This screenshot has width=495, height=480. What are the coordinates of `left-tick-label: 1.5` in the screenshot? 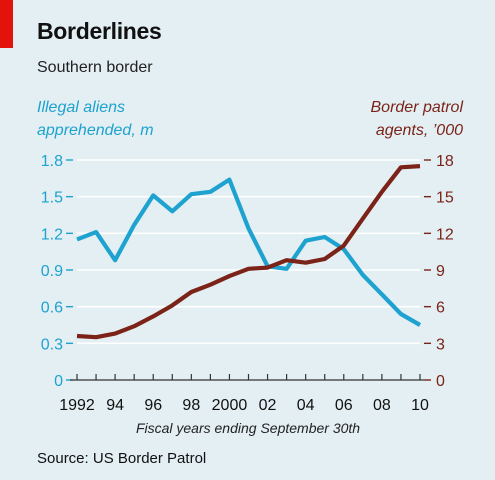 It's located at (52, 198).